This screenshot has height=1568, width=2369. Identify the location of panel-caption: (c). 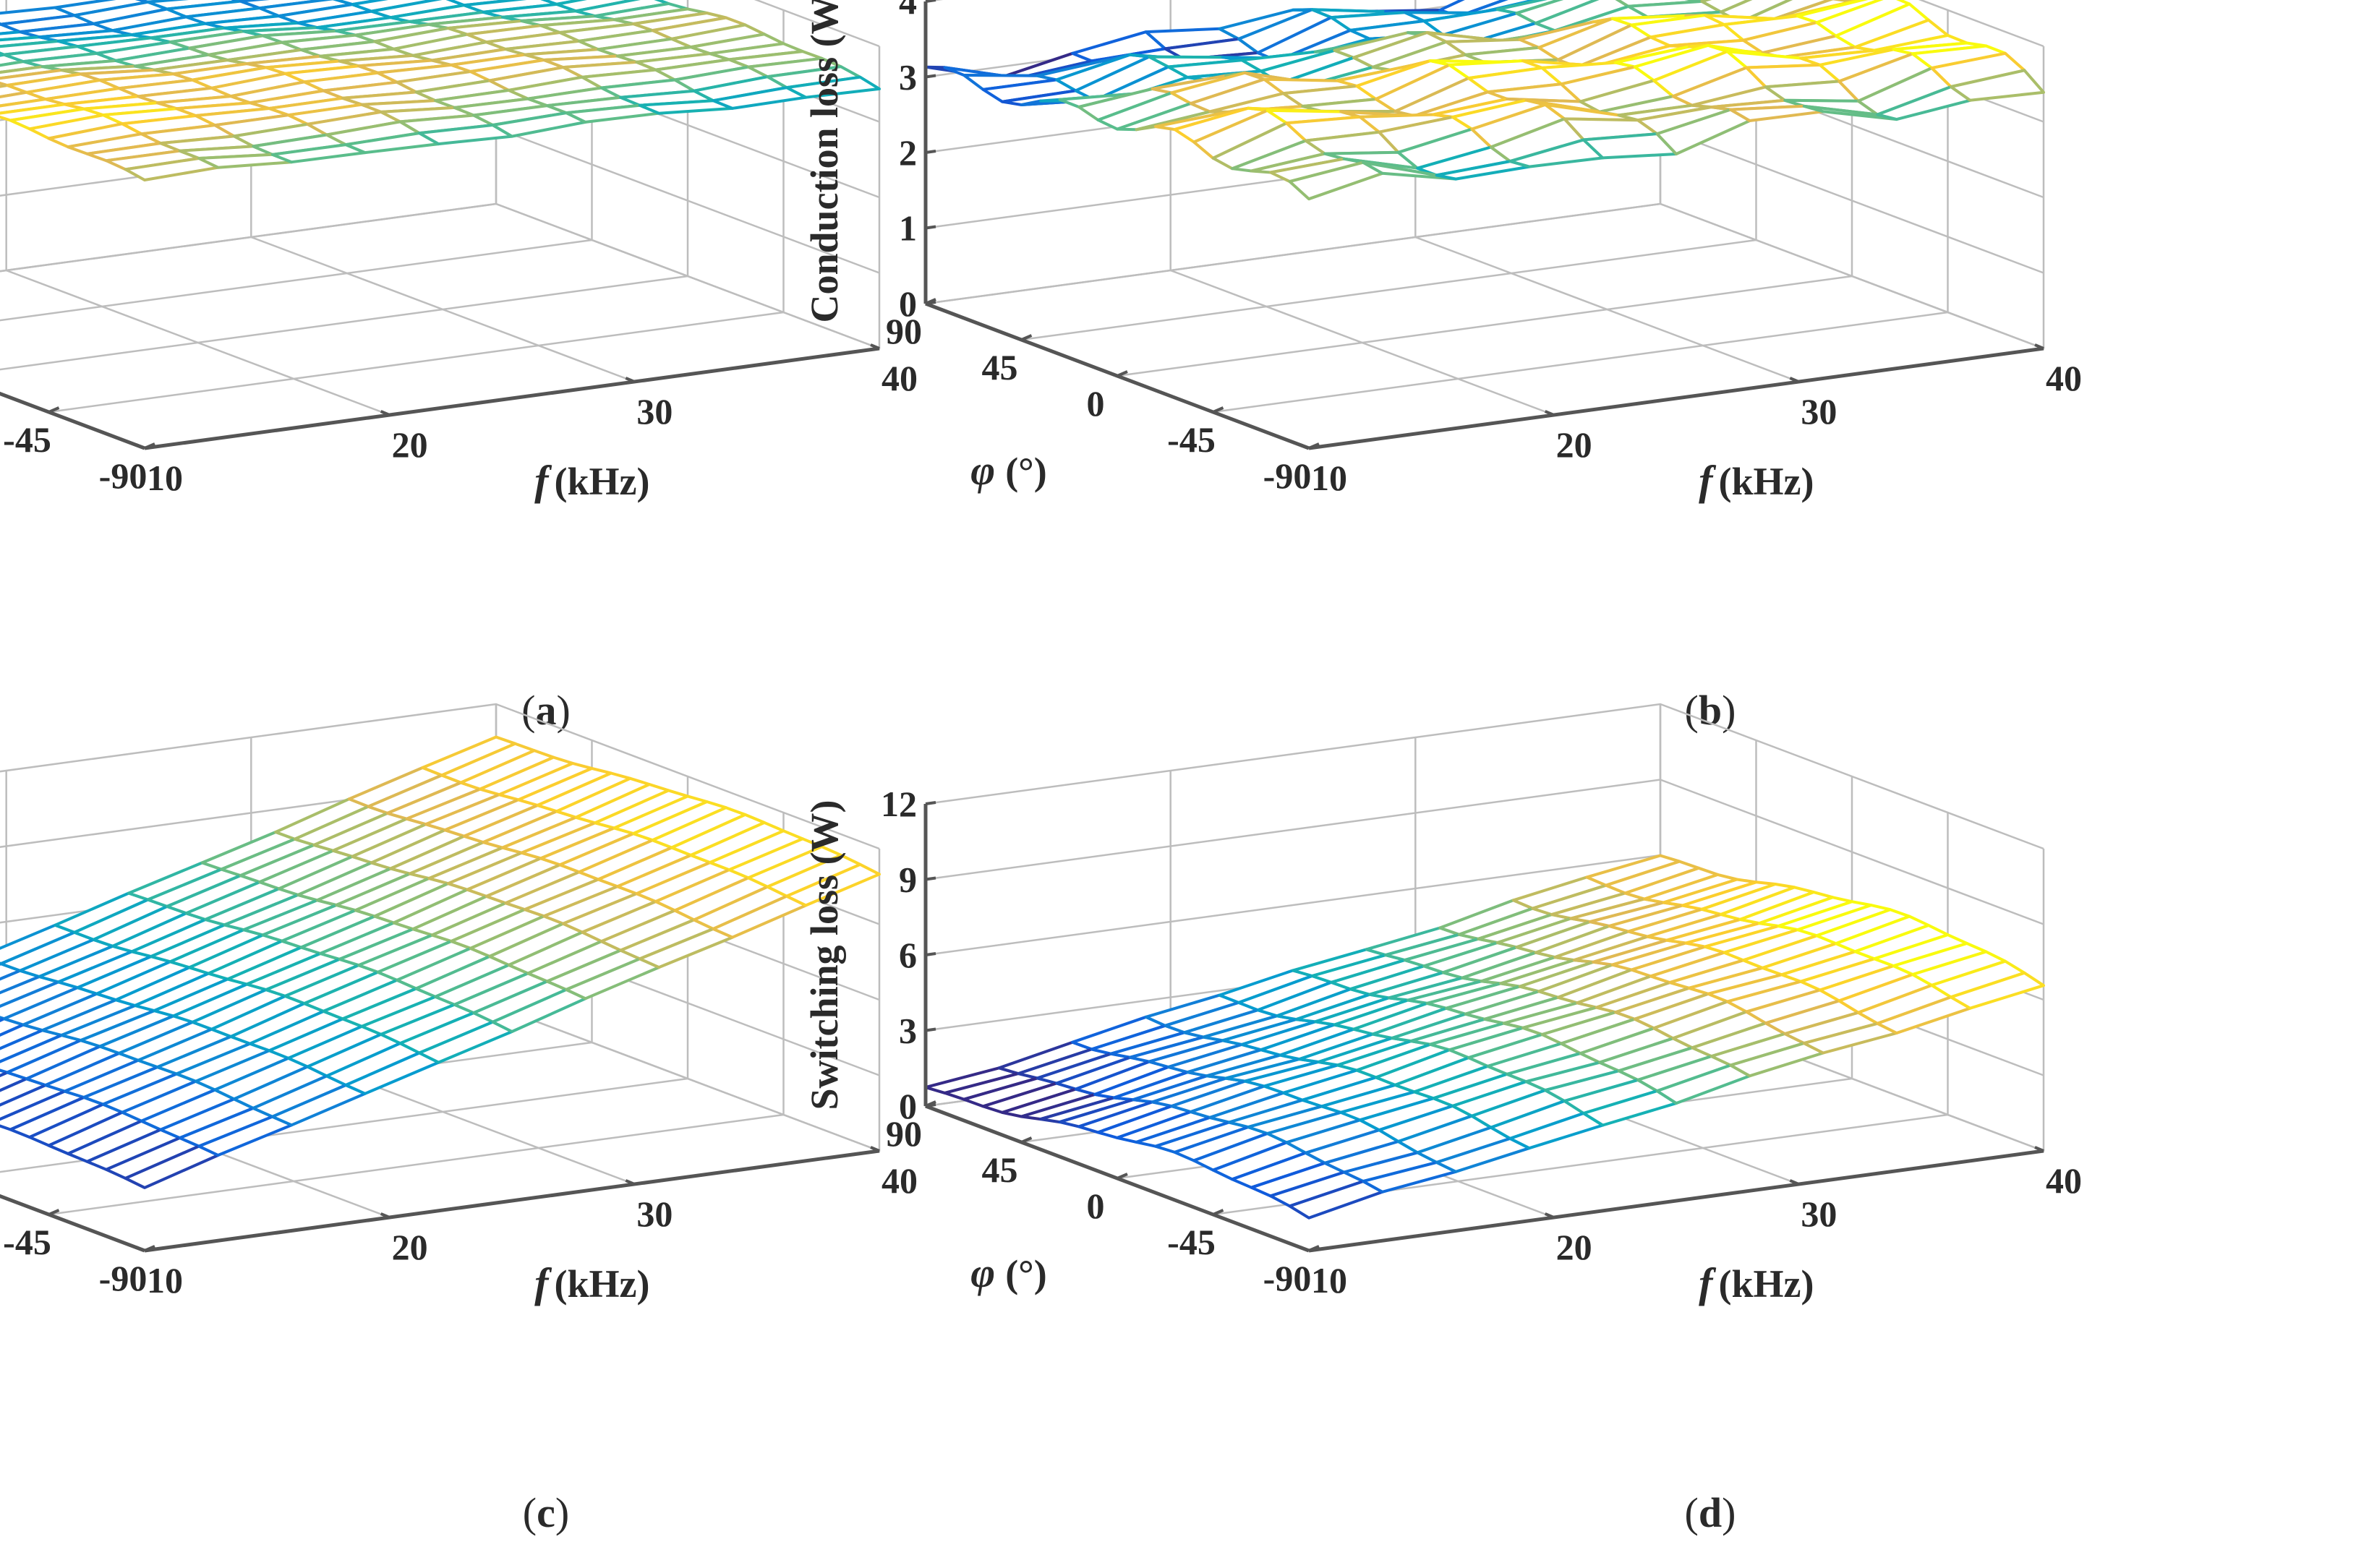
(546, 1512).